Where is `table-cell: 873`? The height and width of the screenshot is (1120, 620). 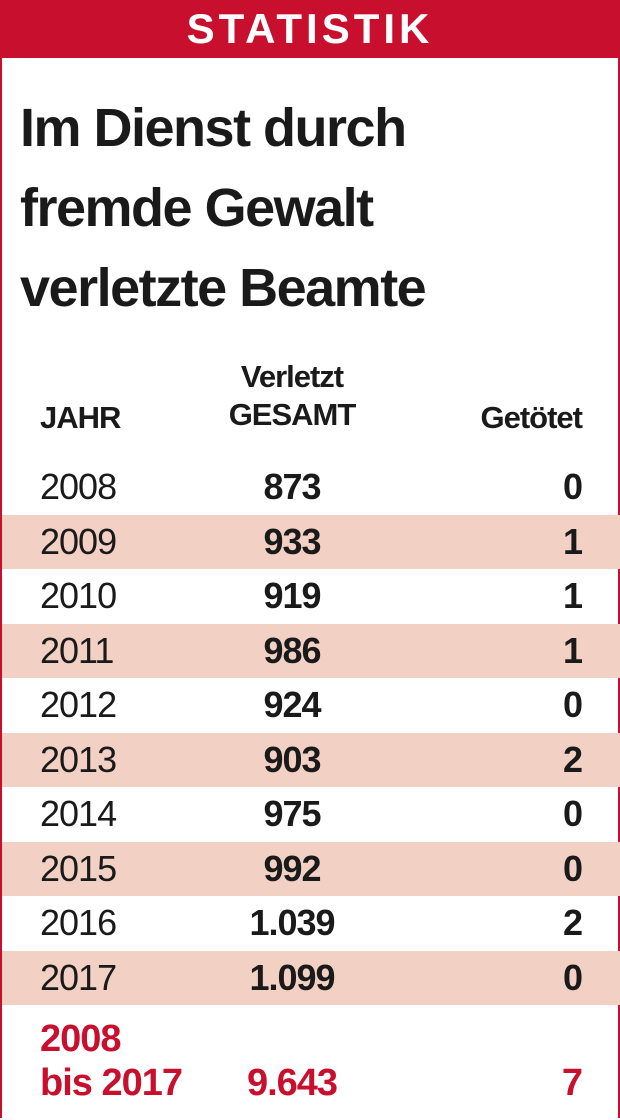
table-cell: 873 is located at coordinates (292, 486).